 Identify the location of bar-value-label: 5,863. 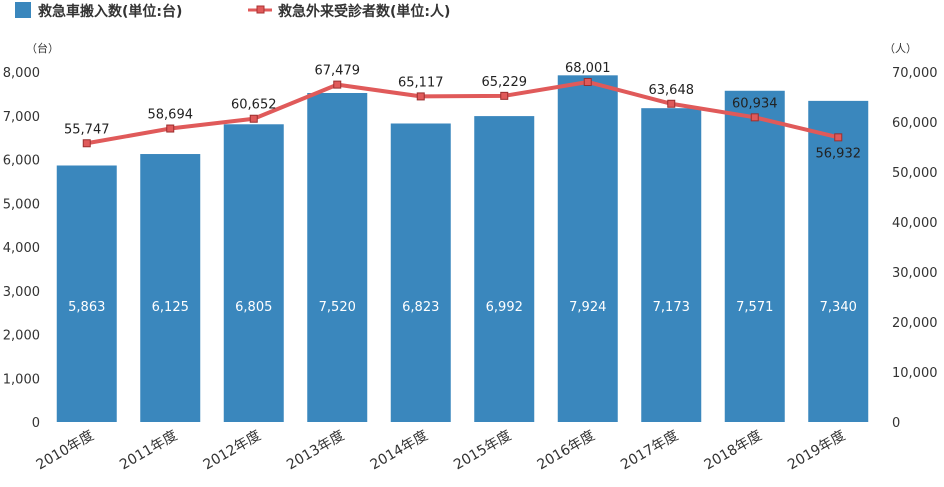
(86, 307).